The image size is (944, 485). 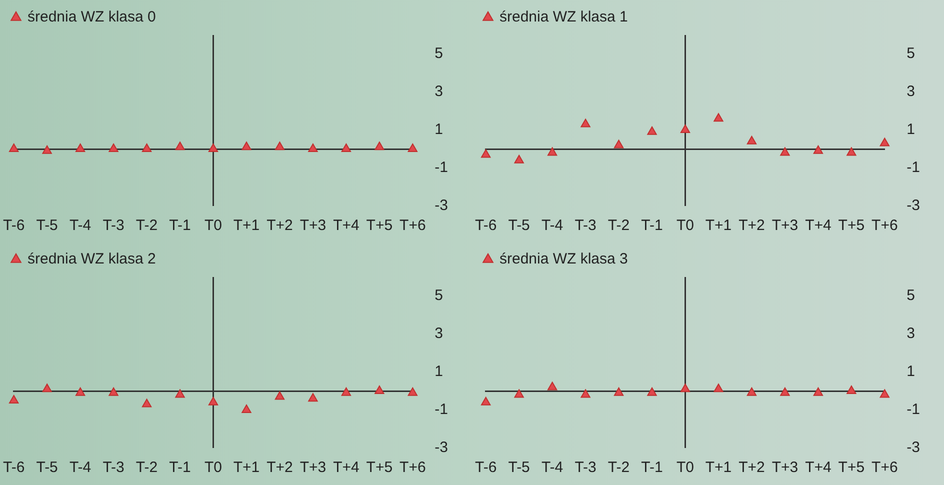 I want to click on legend-label: średnia WZ klasa 3, so click(x=564, y=259).